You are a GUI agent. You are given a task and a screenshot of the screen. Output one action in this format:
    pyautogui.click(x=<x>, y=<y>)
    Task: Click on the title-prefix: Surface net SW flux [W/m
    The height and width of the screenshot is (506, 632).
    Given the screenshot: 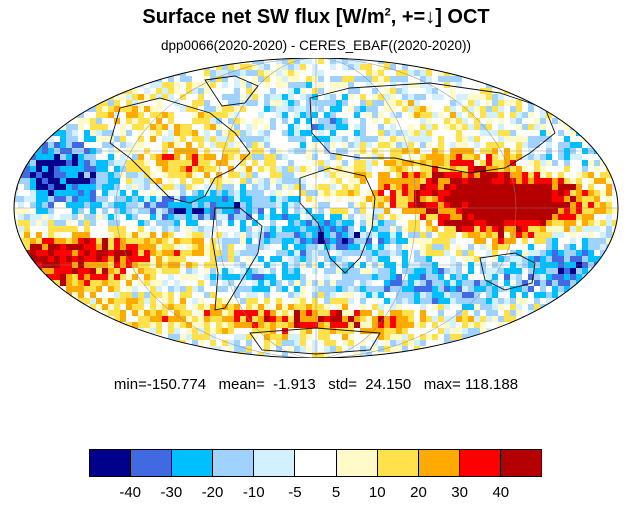 What is the action you would take?
    pyautogui.click(x=263, y=17)
    